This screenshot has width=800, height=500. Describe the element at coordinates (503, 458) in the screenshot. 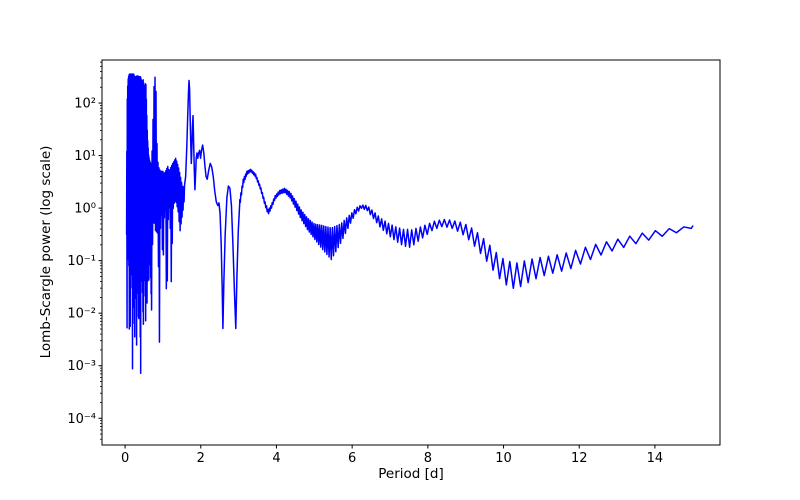

I see `x-tick-label: 10` at that location.